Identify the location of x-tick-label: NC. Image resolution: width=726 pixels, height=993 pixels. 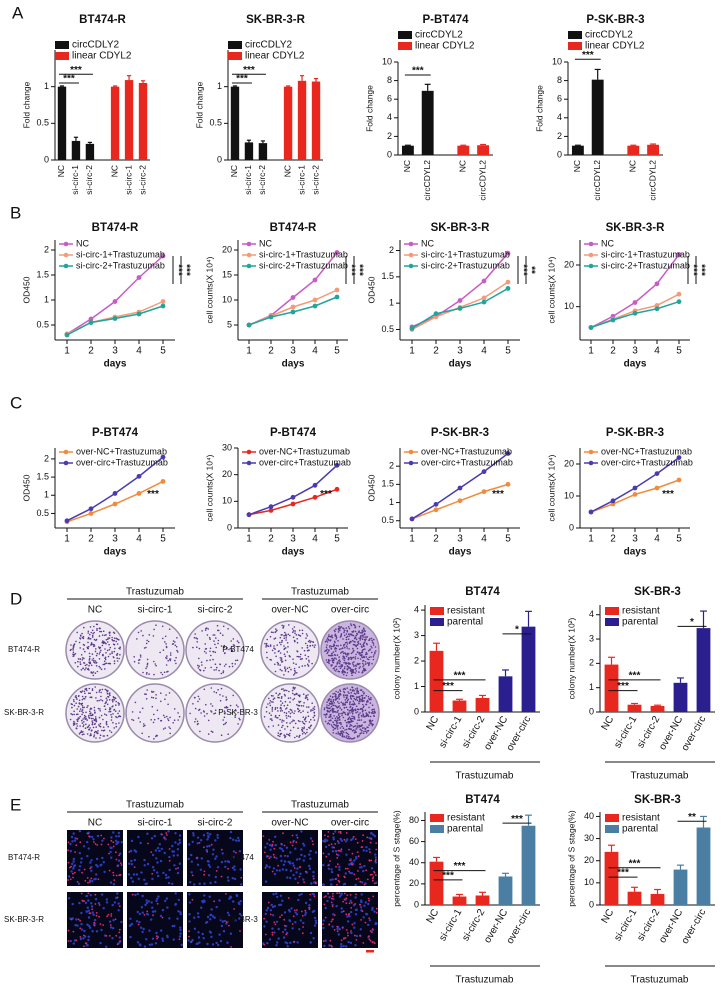
(633, 166).